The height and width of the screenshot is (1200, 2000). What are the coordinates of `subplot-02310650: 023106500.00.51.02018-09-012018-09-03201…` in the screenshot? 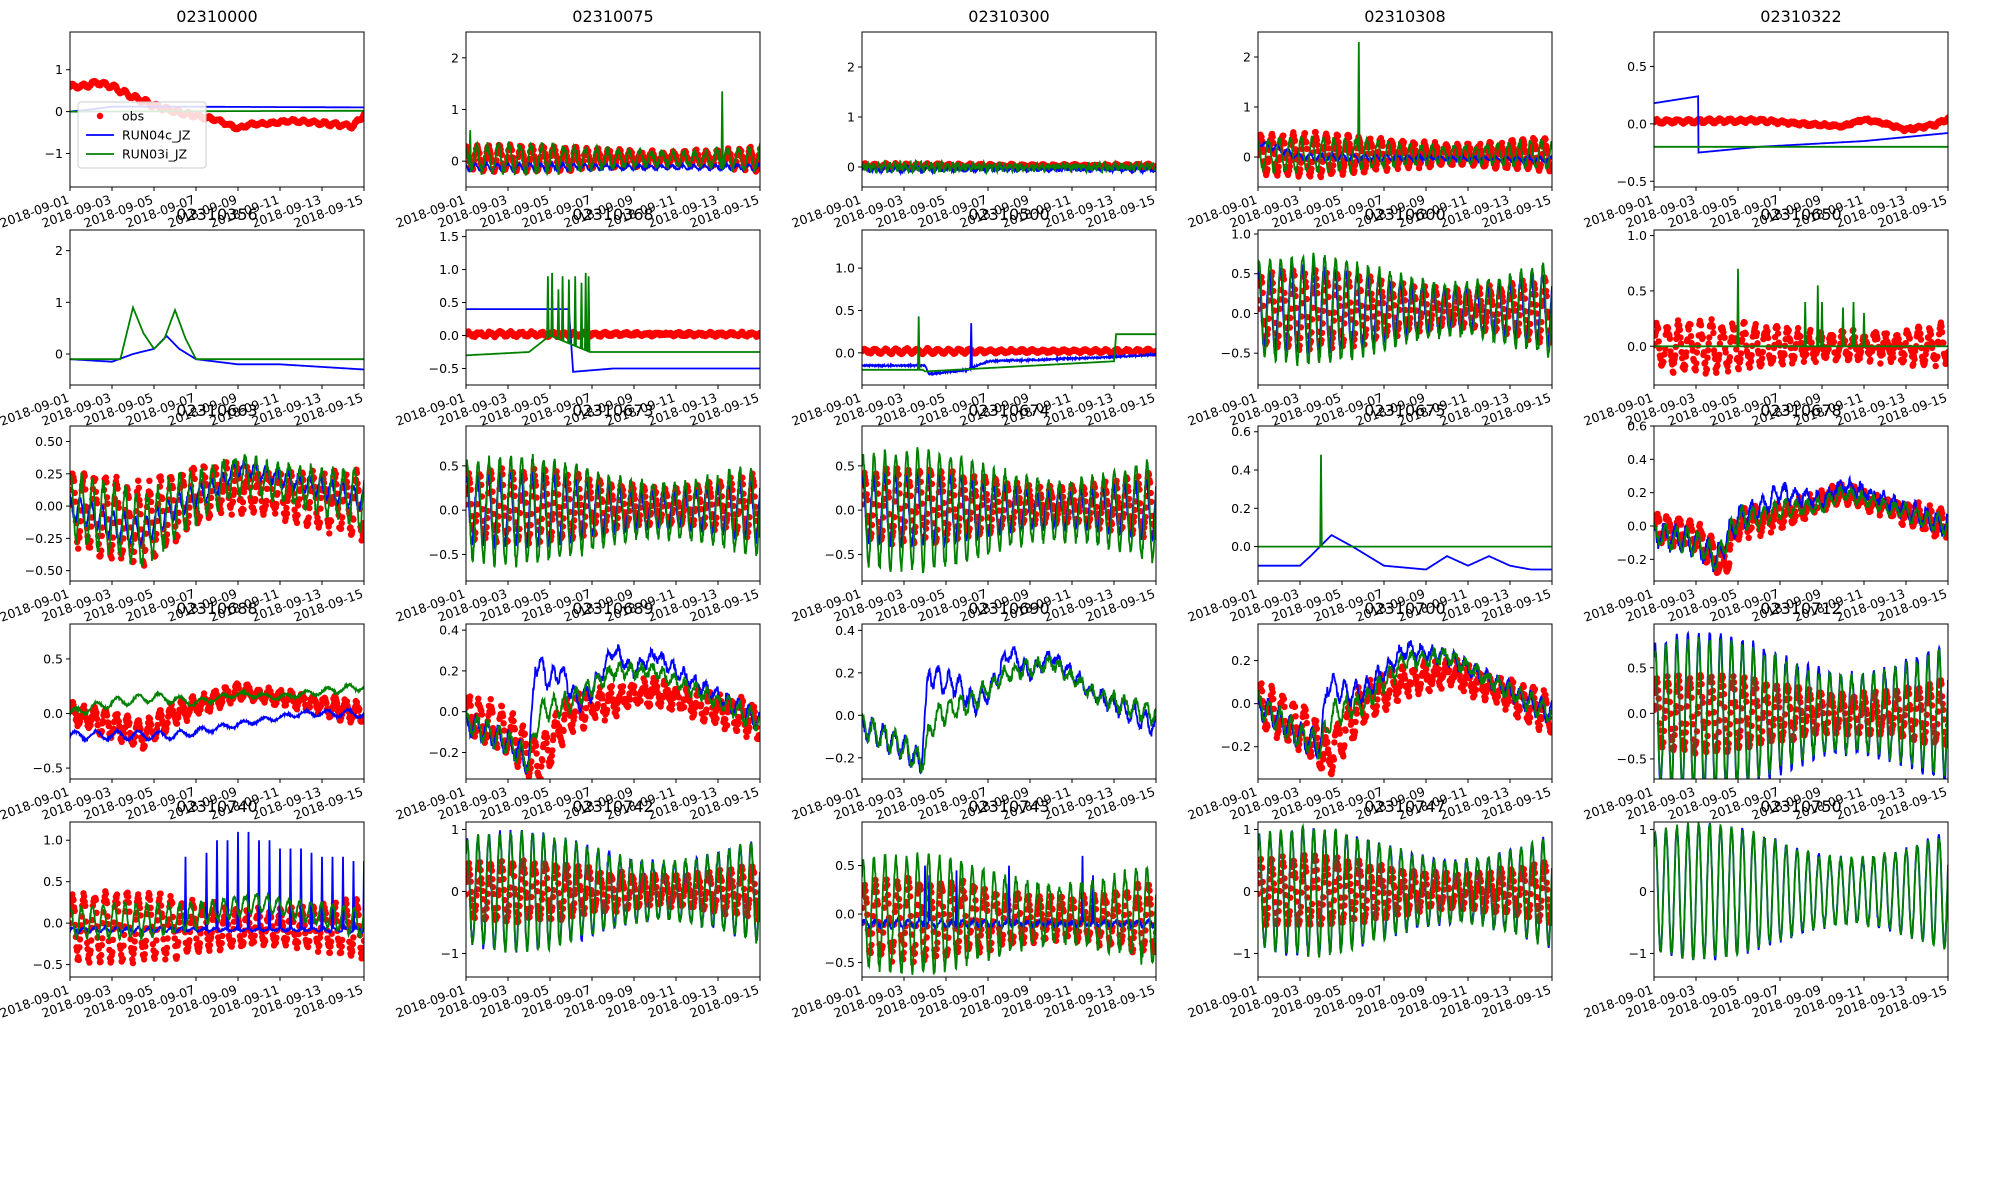 It's located at (1765, 317).